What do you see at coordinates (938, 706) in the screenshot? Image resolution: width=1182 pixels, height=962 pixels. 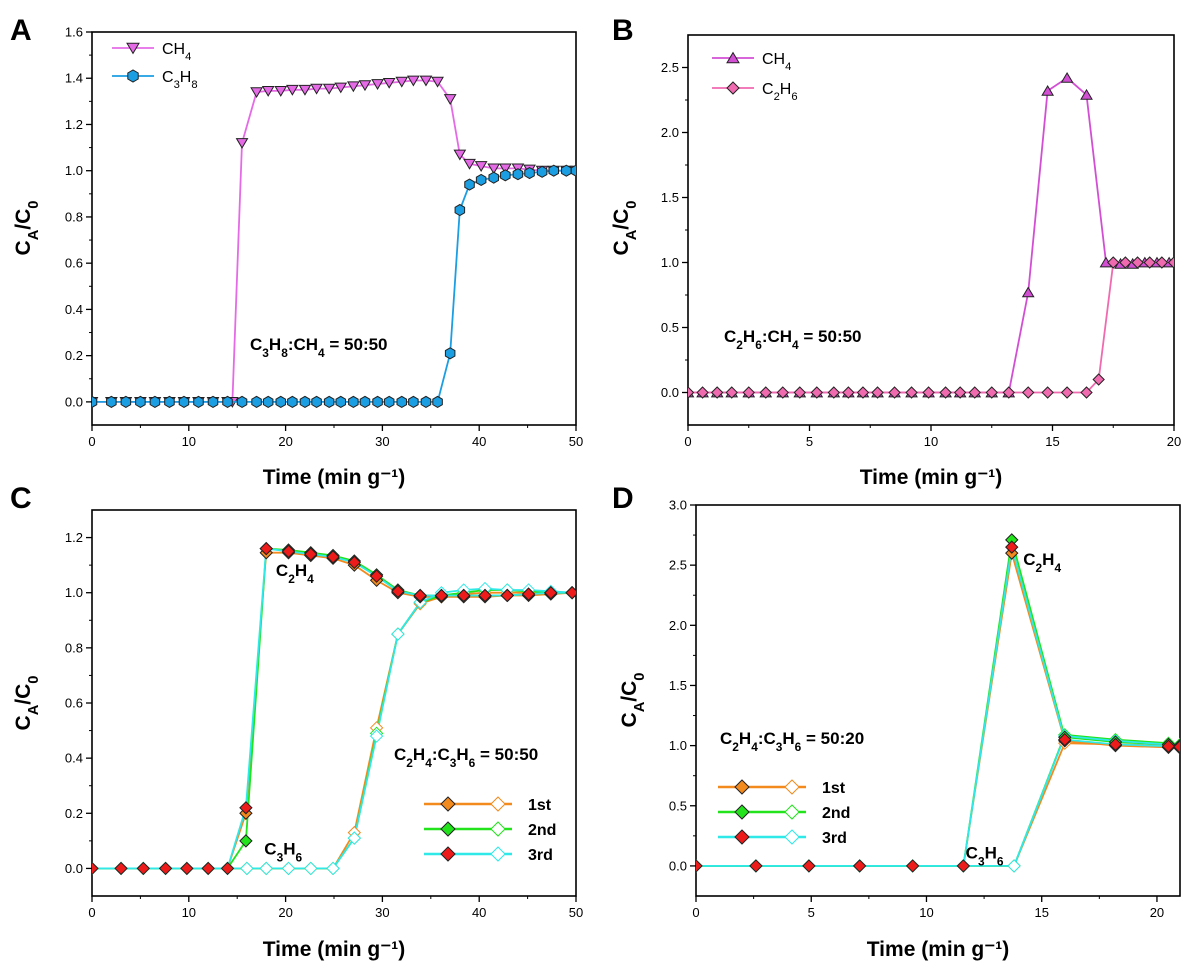 I see `cycle-line-c2h4-3rd` at bounding box center [938, 706].